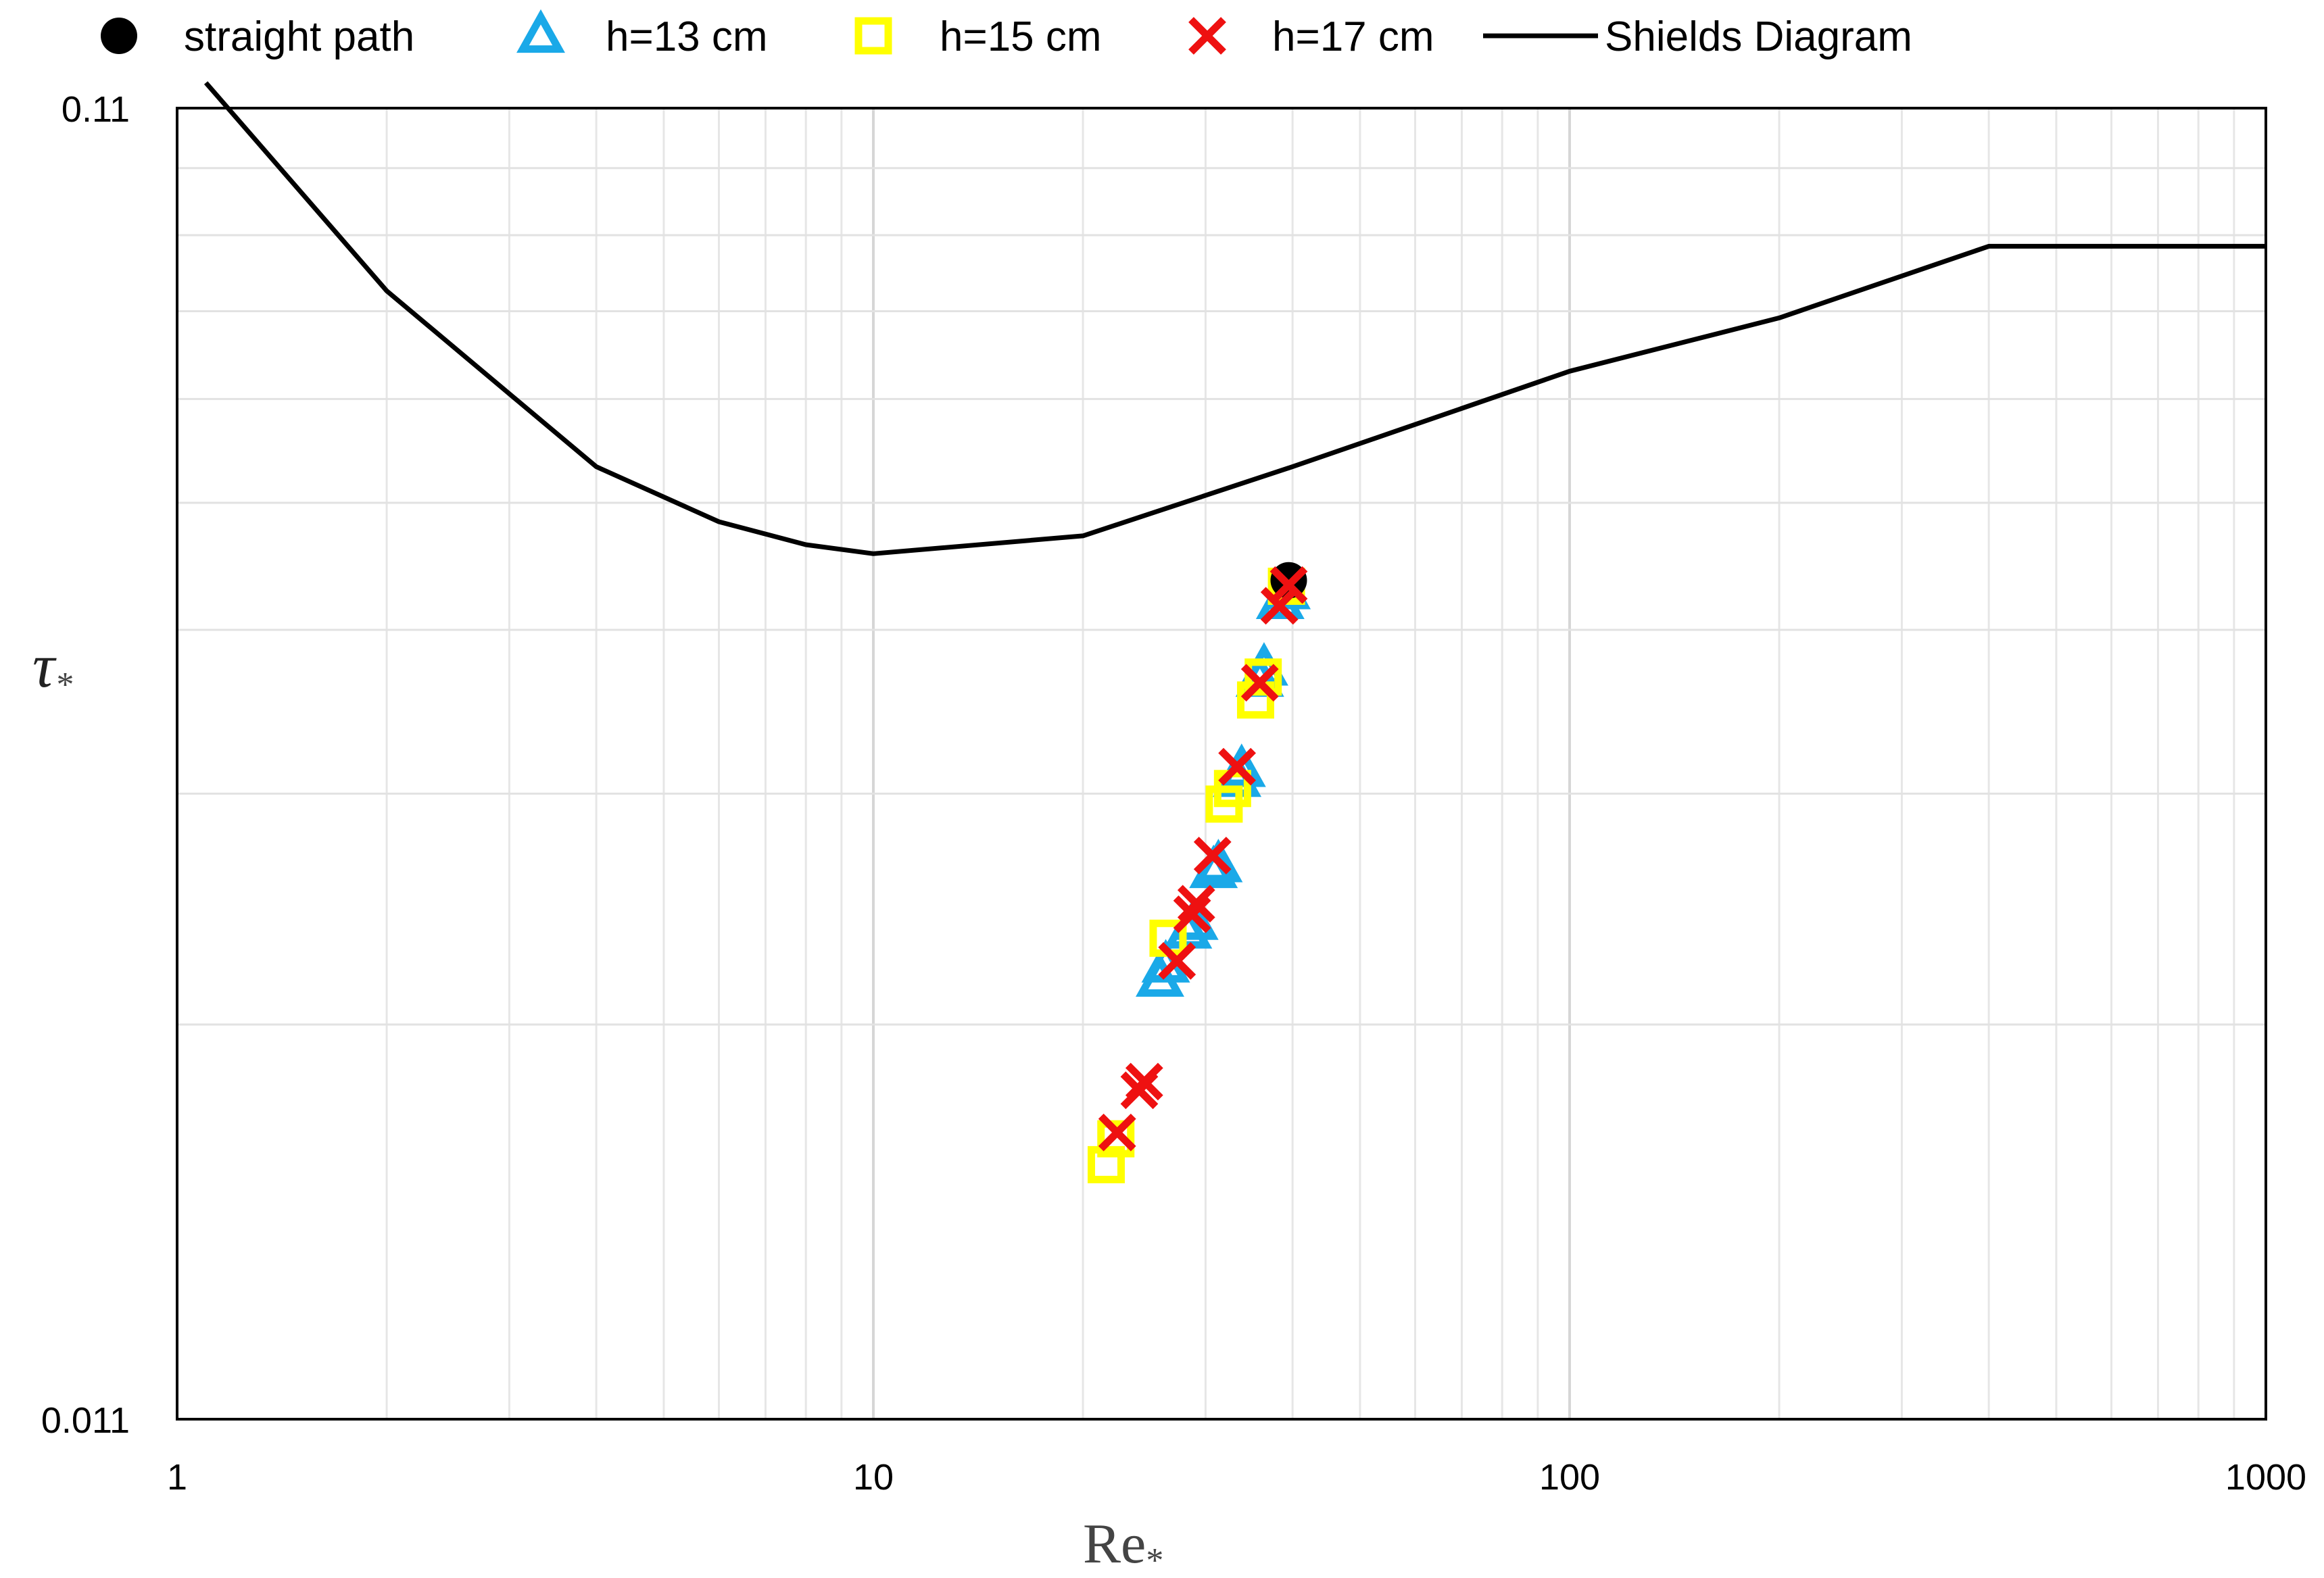 This screenshot has width=2324, height=1578. What do you see at coordinates (52, 667) in the screenshot?
I see `y-axis-title: τ*` at bounding box center [52, 667].